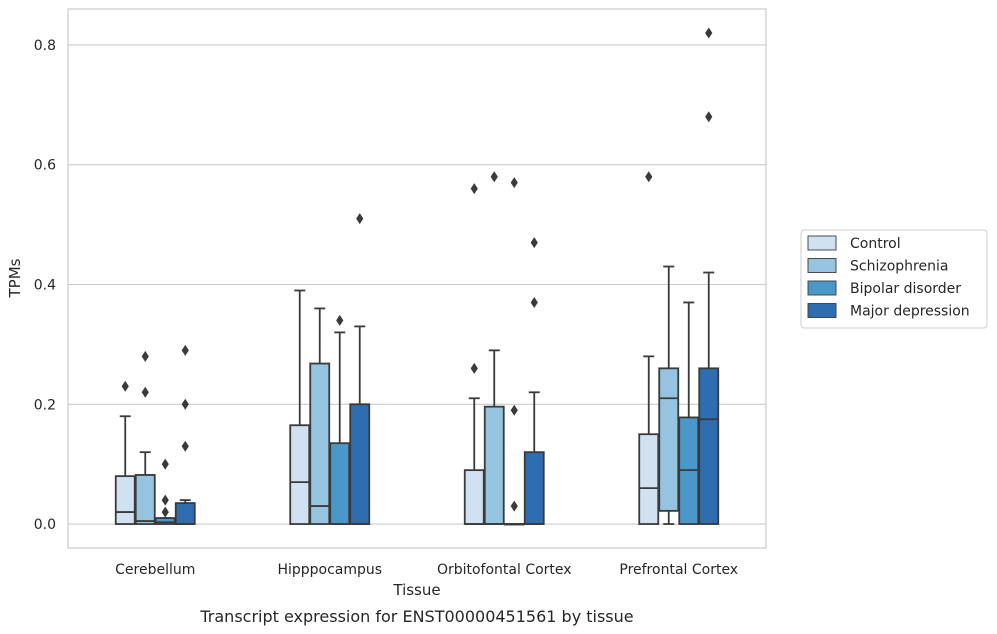  I want to click on y-tick-labels: 0.0 0.2 0.4 0.6 0.8, so click(45, 285).